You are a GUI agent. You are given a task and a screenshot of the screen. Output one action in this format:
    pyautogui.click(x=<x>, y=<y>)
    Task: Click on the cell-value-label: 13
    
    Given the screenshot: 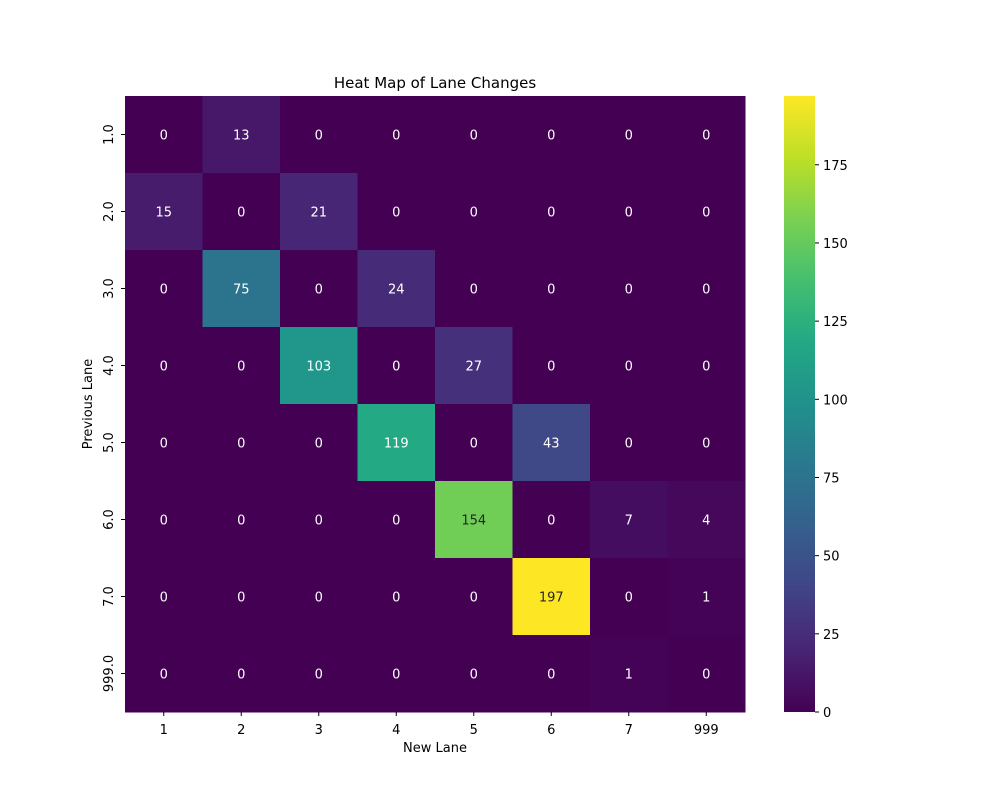 What is the action you would take?
    pyautogui.click(x=241, y=136)
    